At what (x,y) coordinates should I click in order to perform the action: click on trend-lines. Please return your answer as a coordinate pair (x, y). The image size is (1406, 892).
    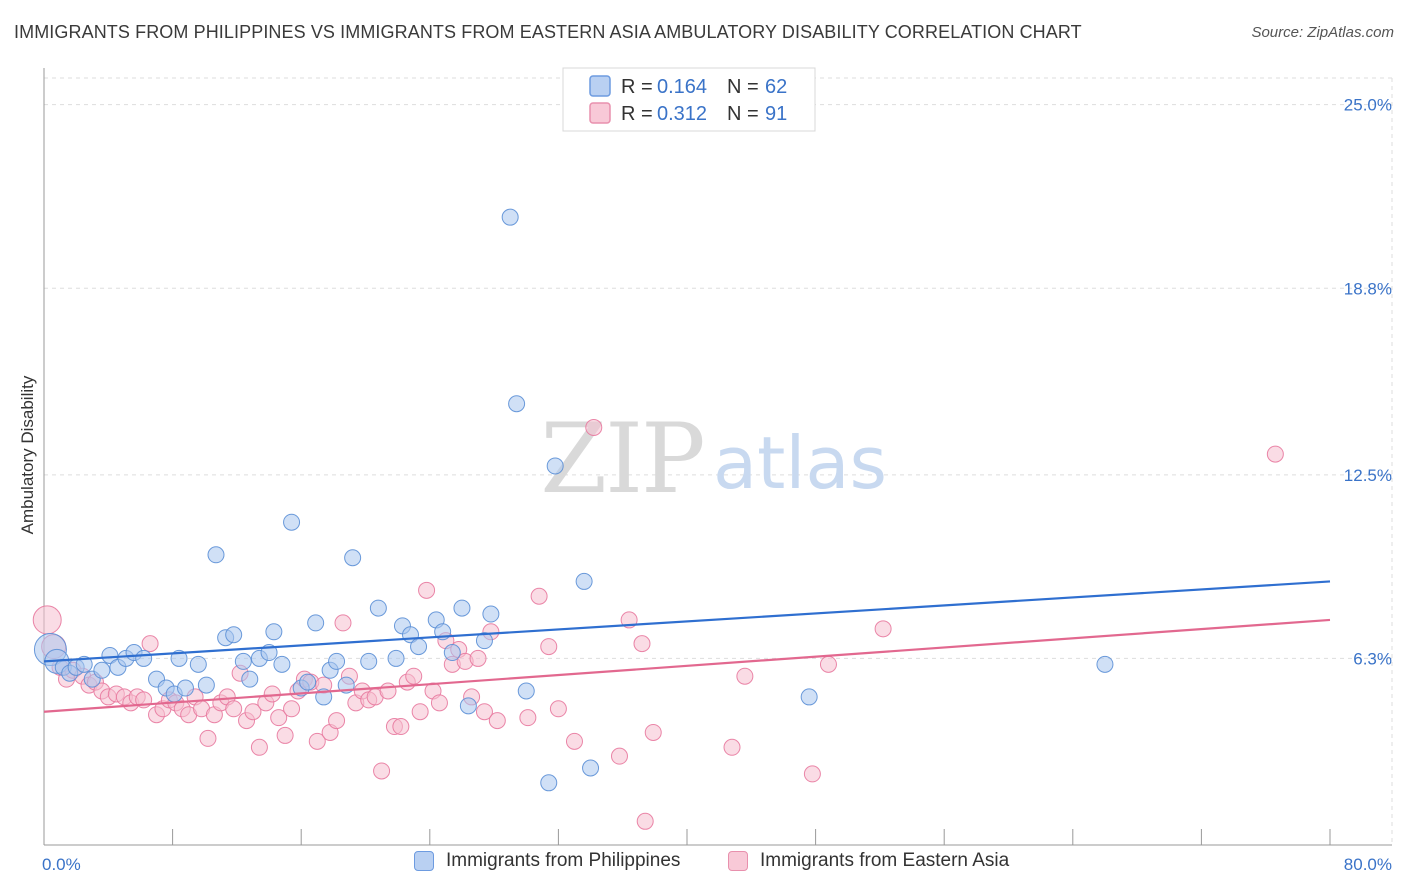
    Looking at the image, I should click on (687, 646).